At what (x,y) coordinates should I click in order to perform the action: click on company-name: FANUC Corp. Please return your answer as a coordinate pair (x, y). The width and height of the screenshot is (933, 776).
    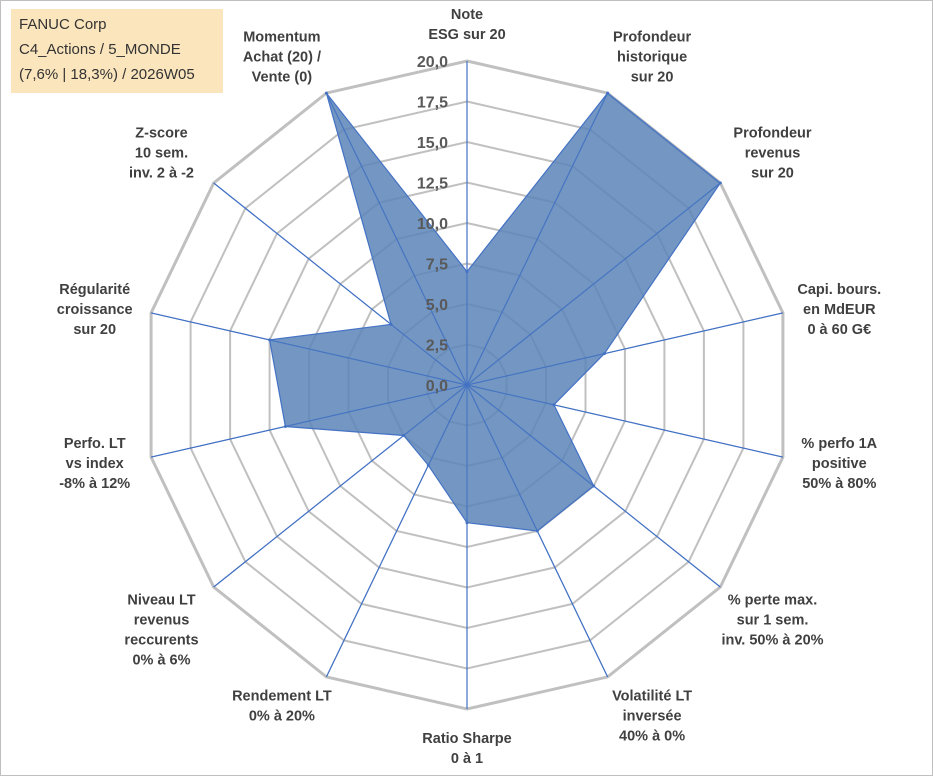
    Looking at the image, I should click on (63, 24).